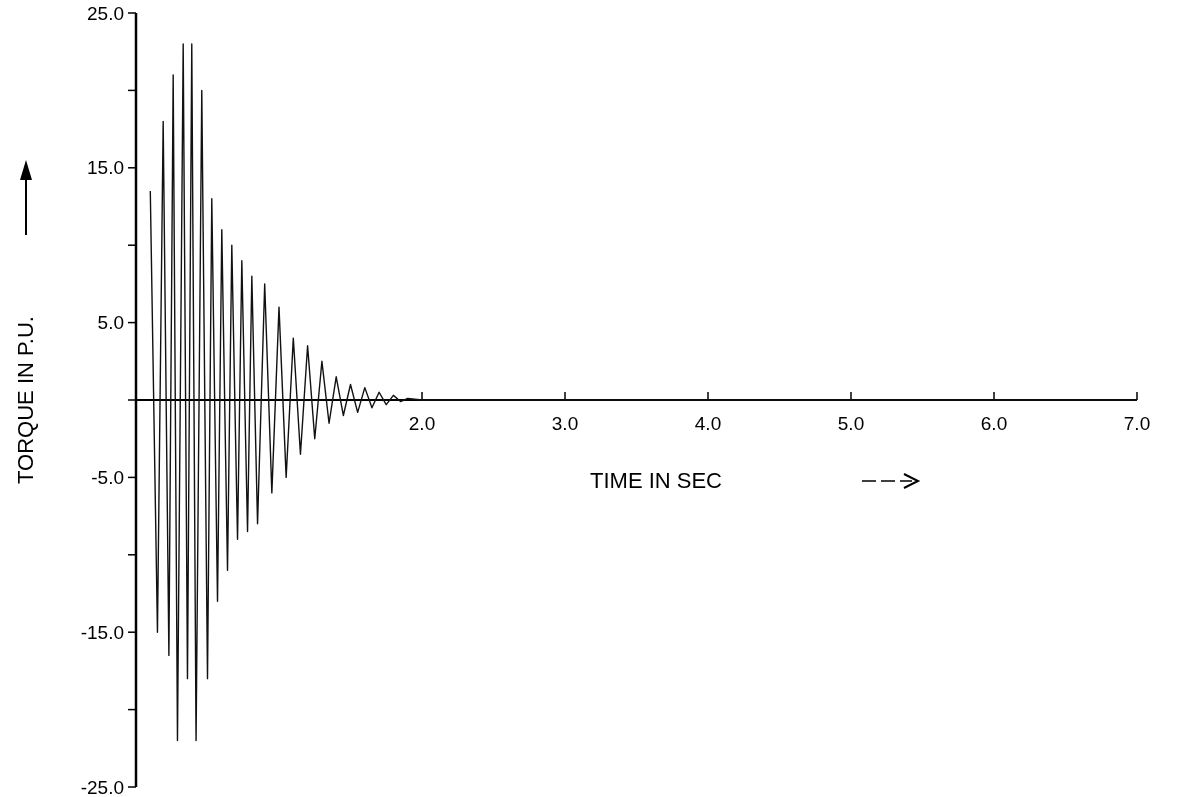 The width and height of the screenshot is (1181, 797). What do you see at coordinates (107, 478) in the screenshot?
I see `y-tick-label: -5.0` at bounding box center [107, 478].